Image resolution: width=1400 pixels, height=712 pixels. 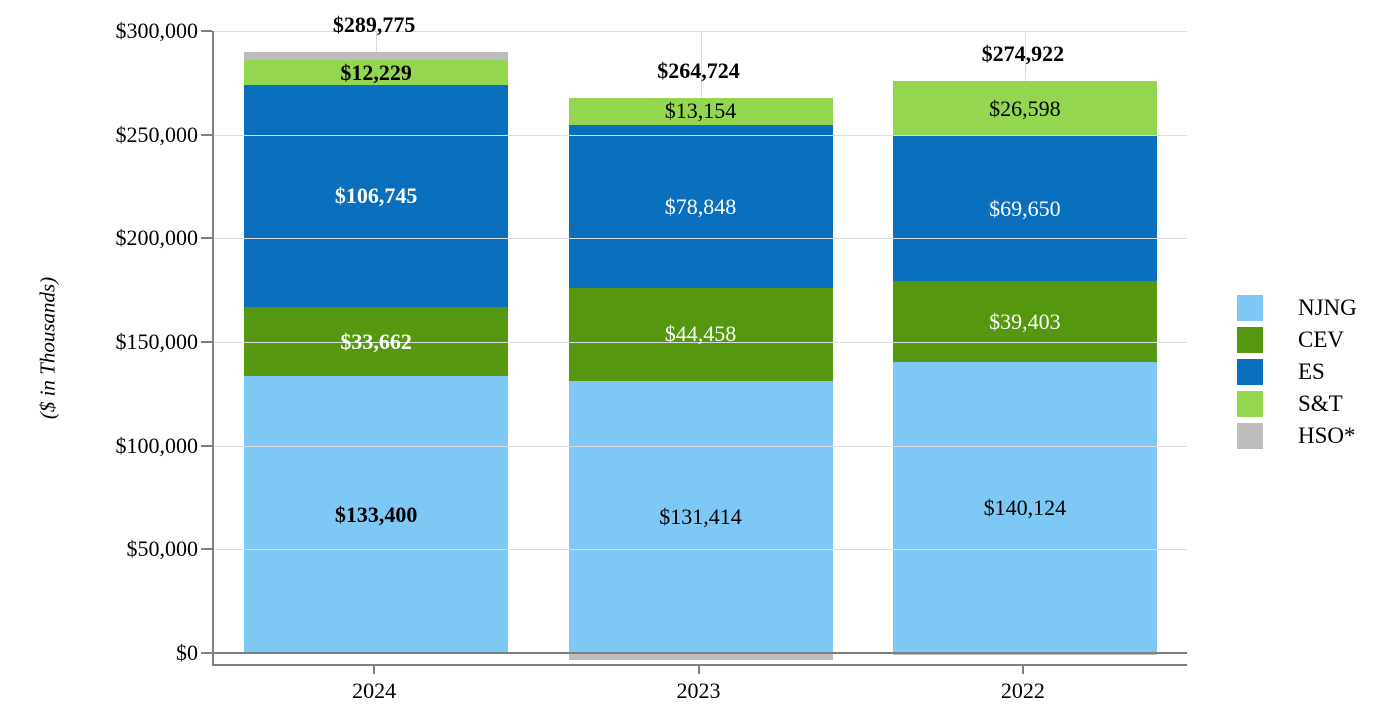 I want to click on y-tick-label-50000: $50,000, so click(x=162, y=549).